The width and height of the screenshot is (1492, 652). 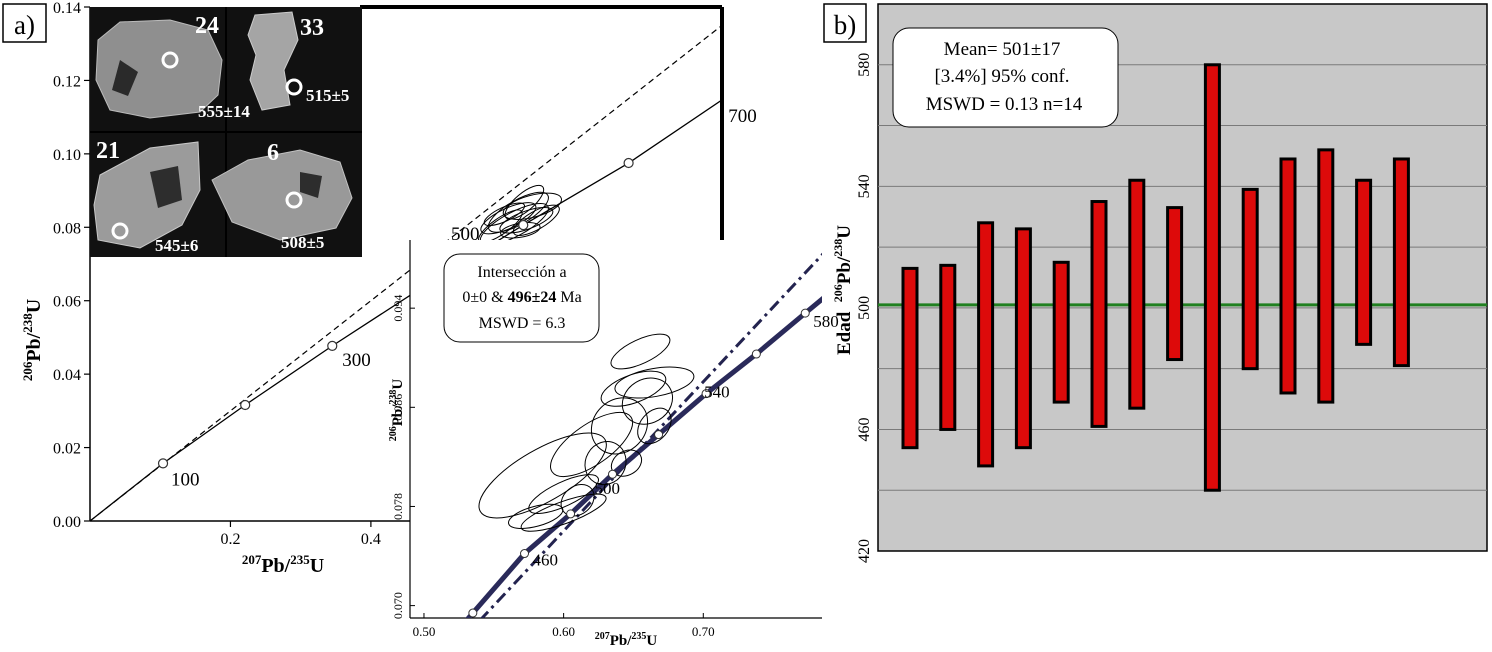 I want to click on panel-b-annotation-box, so click(x=1005, y=77).